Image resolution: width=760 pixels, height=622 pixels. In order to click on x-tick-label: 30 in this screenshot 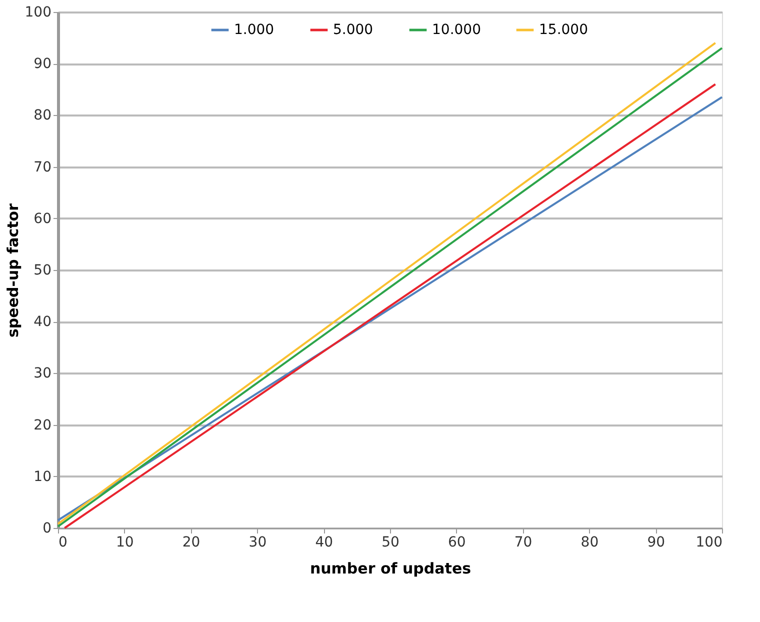, I will do `click(257, 542)`.